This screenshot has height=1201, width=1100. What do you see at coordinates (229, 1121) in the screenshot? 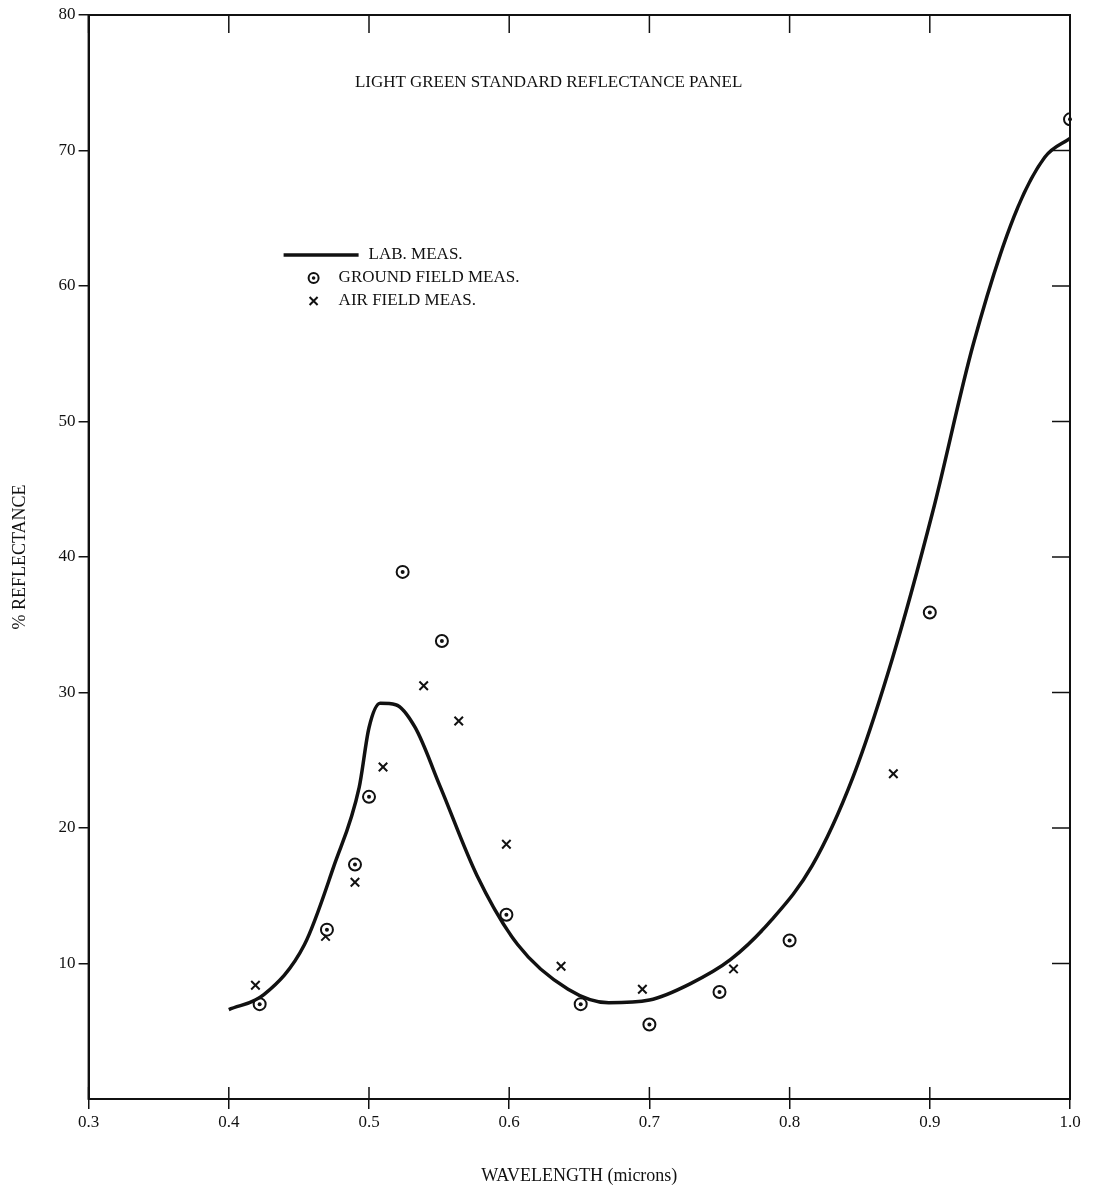
I see `x-tick-label: 0.4` at bounding box center [229, 1121].